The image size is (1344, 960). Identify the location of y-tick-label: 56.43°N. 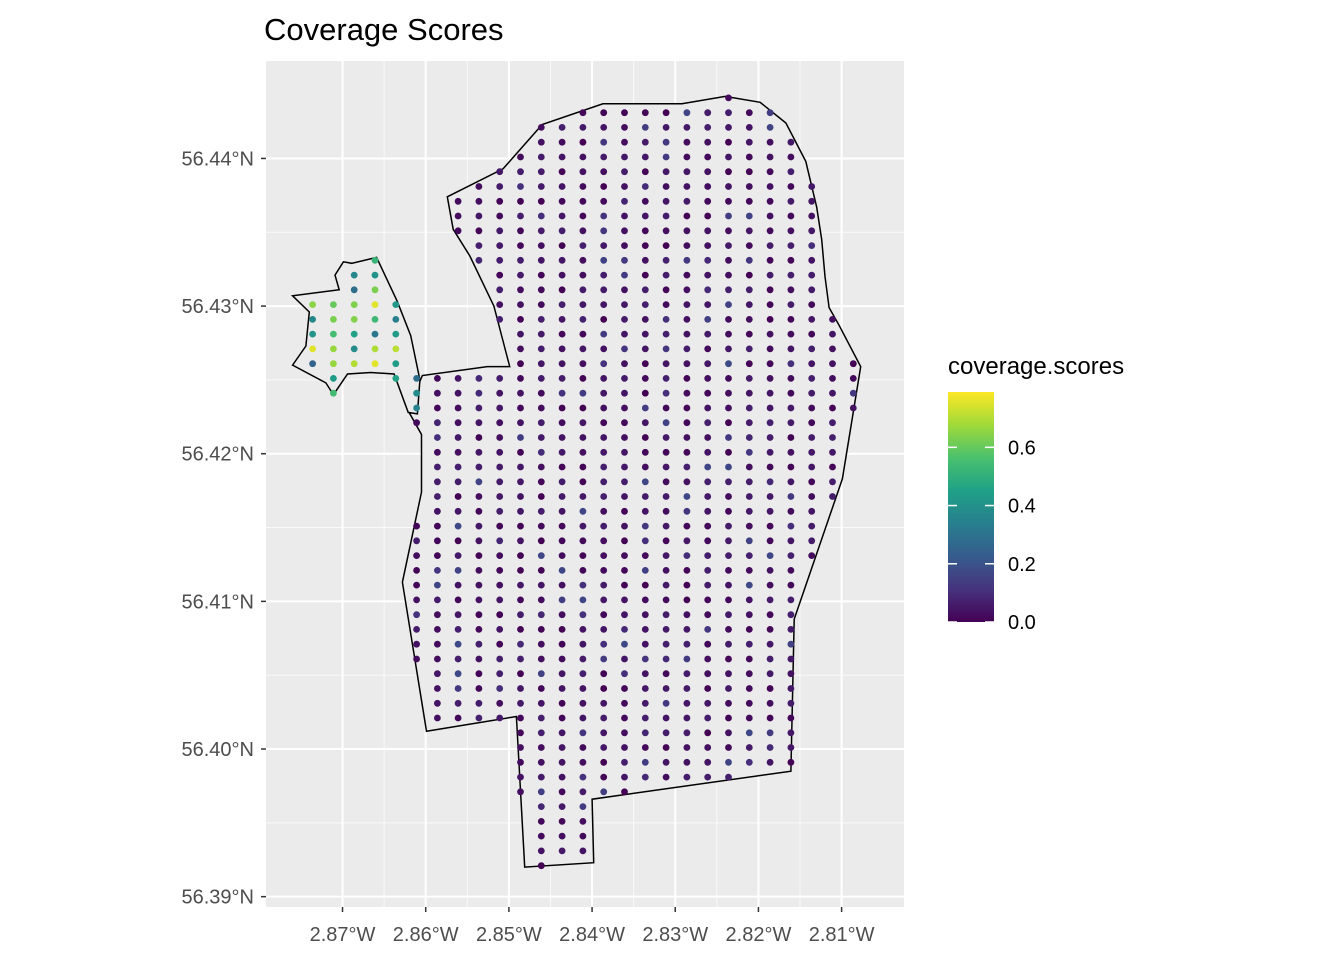
(218, 307).